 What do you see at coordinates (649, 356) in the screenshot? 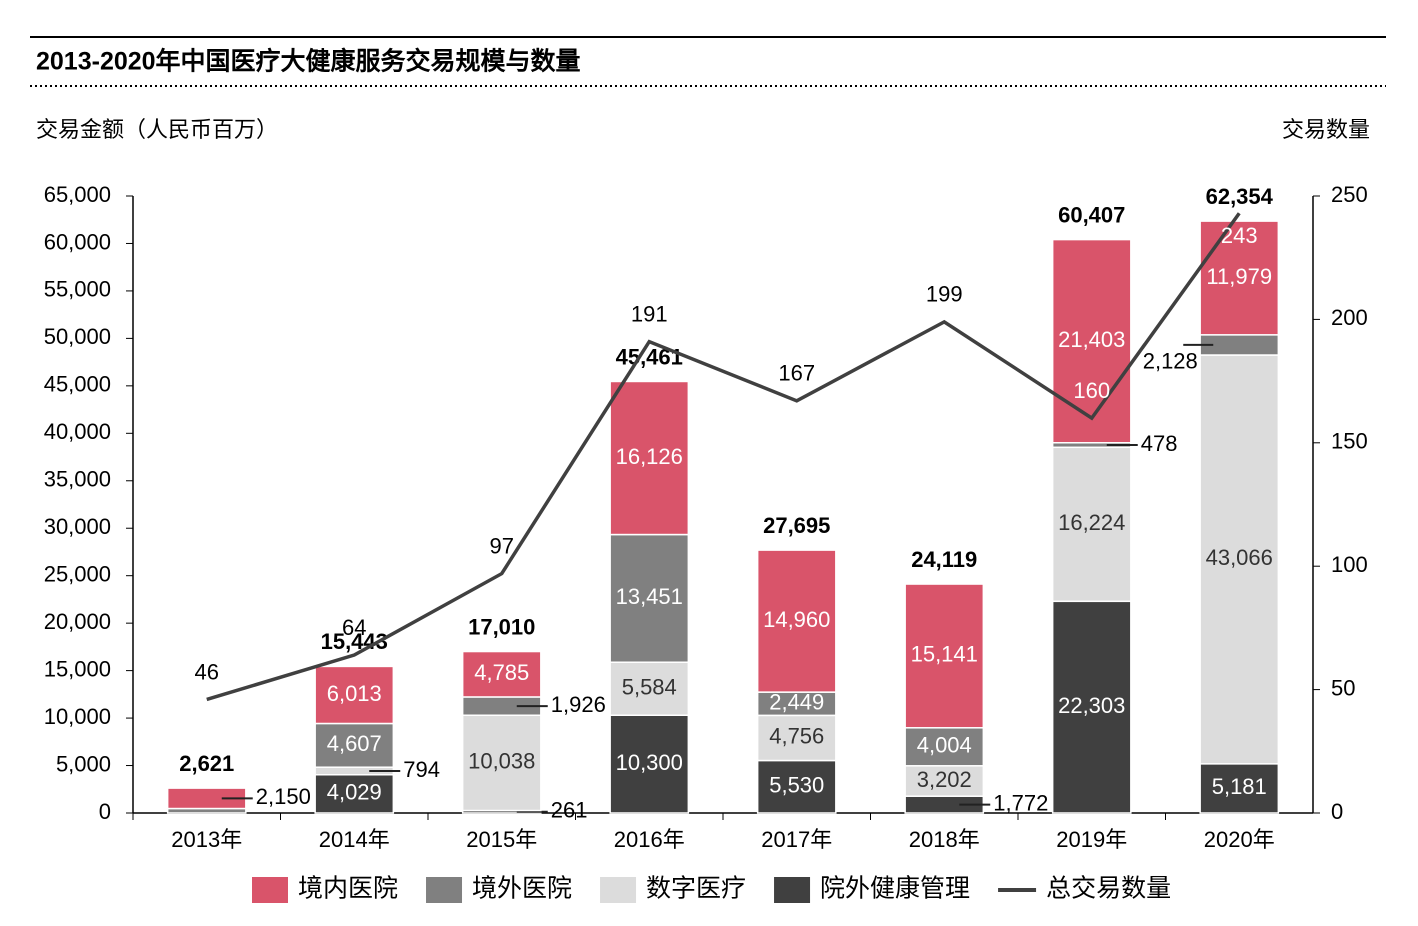
I see `total-label: 45,461` at bounding box center [649, 356].